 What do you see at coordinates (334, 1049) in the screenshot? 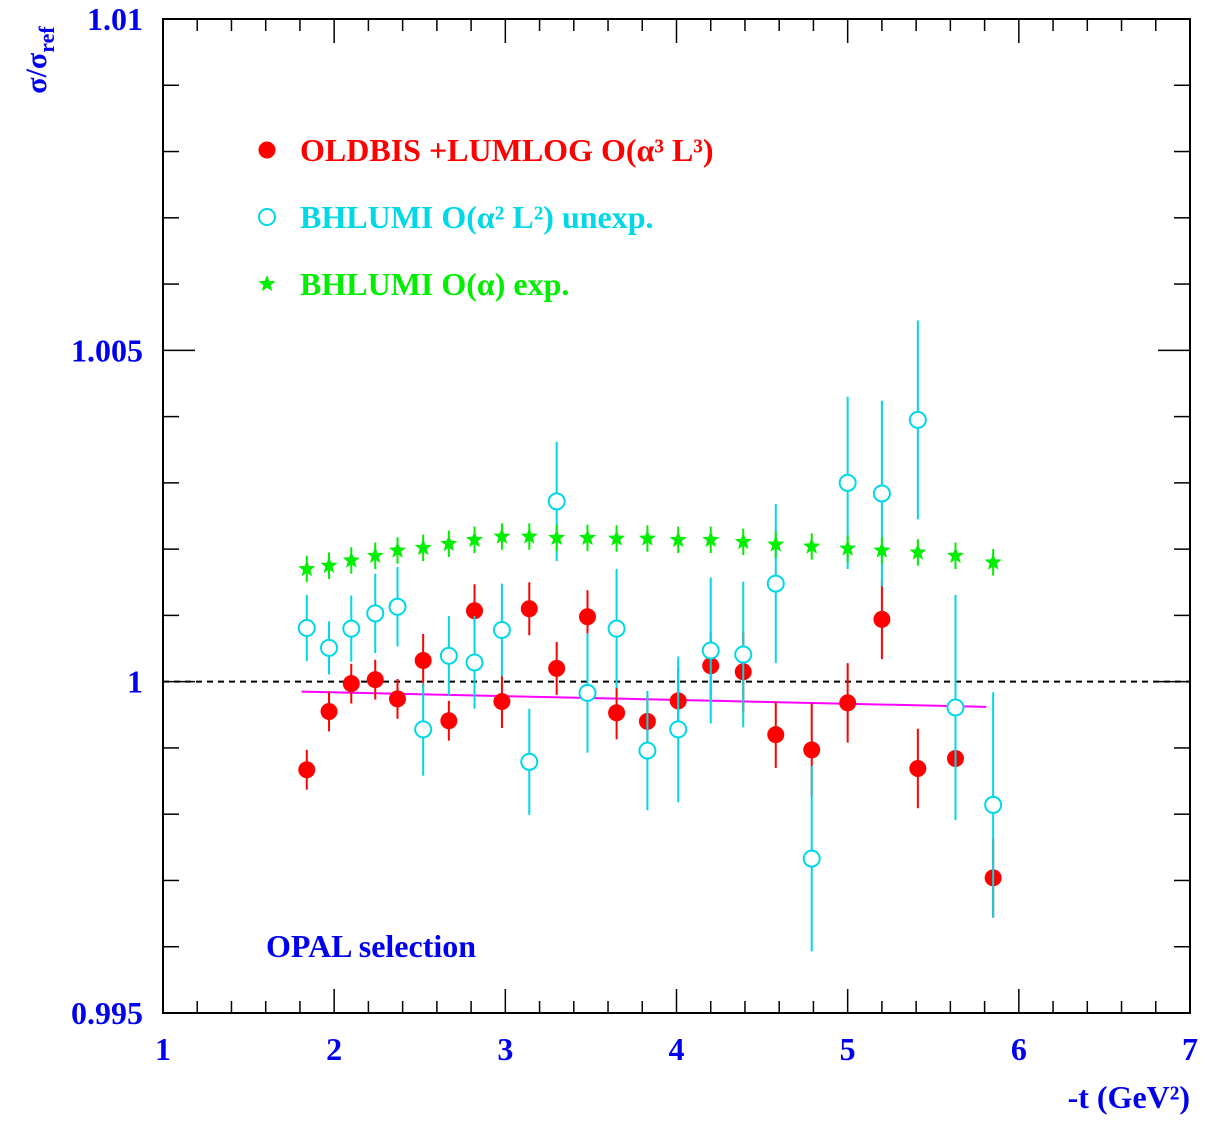
I see `x-tick-label: 2` at bounding box center [334, 1049].